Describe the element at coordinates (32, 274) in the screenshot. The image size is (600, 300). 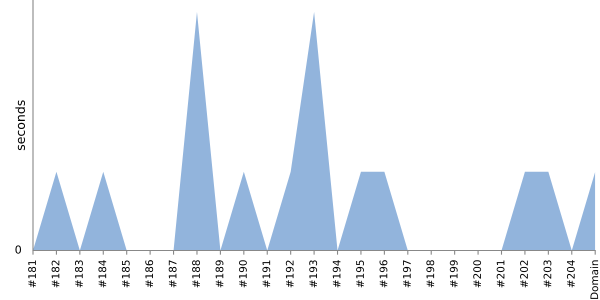
I see `x-tick-label: #181` at that location.